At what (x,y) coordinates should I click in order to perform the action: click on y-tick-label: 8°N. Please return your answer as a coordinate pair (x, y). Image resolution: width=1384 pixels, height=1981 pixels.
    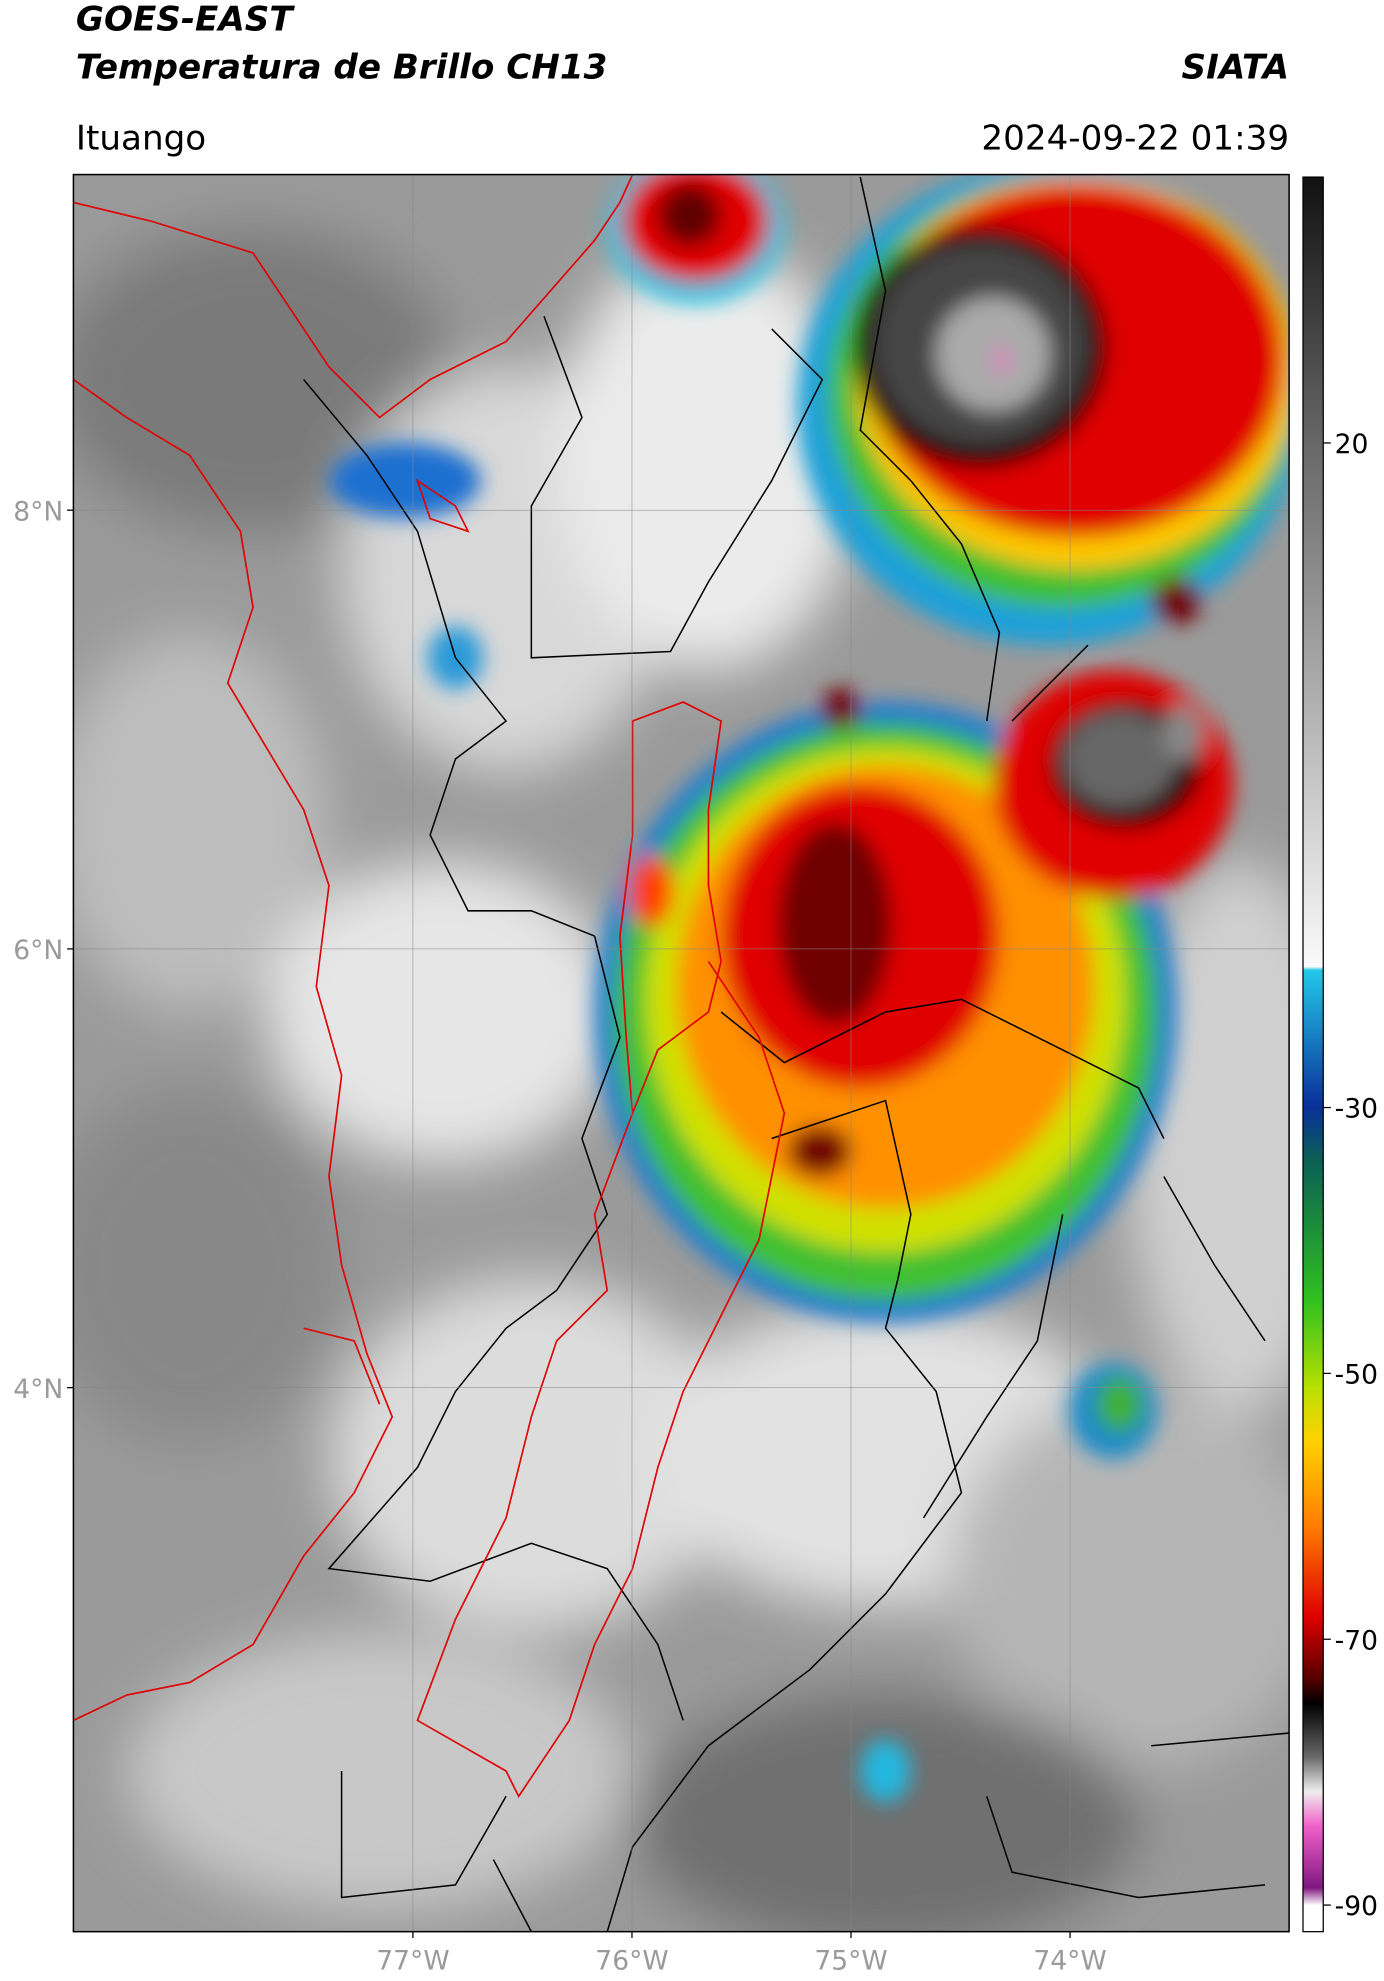
    Looking at the image, I should click on (38, 511).